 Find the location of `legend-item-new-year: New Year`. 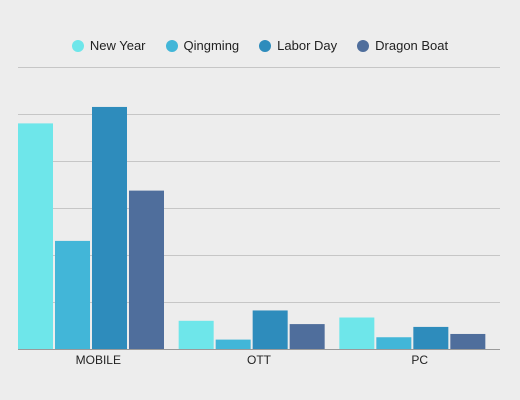

legend-item-new-year: New Year is located at coordinates (108, 45).